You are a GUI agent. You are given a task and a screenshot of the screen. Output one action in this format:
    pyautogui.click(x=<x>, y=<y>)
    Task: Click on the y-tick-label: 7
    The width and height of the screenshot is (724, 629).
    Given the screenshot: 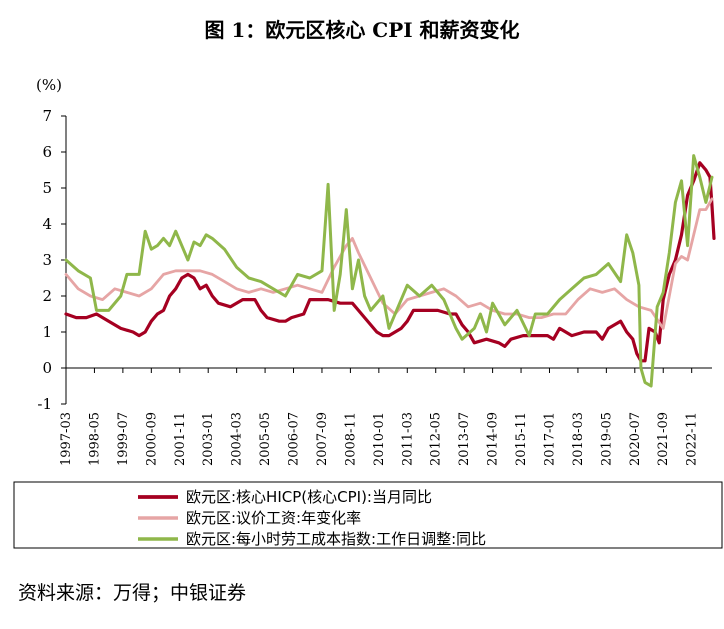 What is the action you would take?
    pyautogui.click(x=47, y=116)
    